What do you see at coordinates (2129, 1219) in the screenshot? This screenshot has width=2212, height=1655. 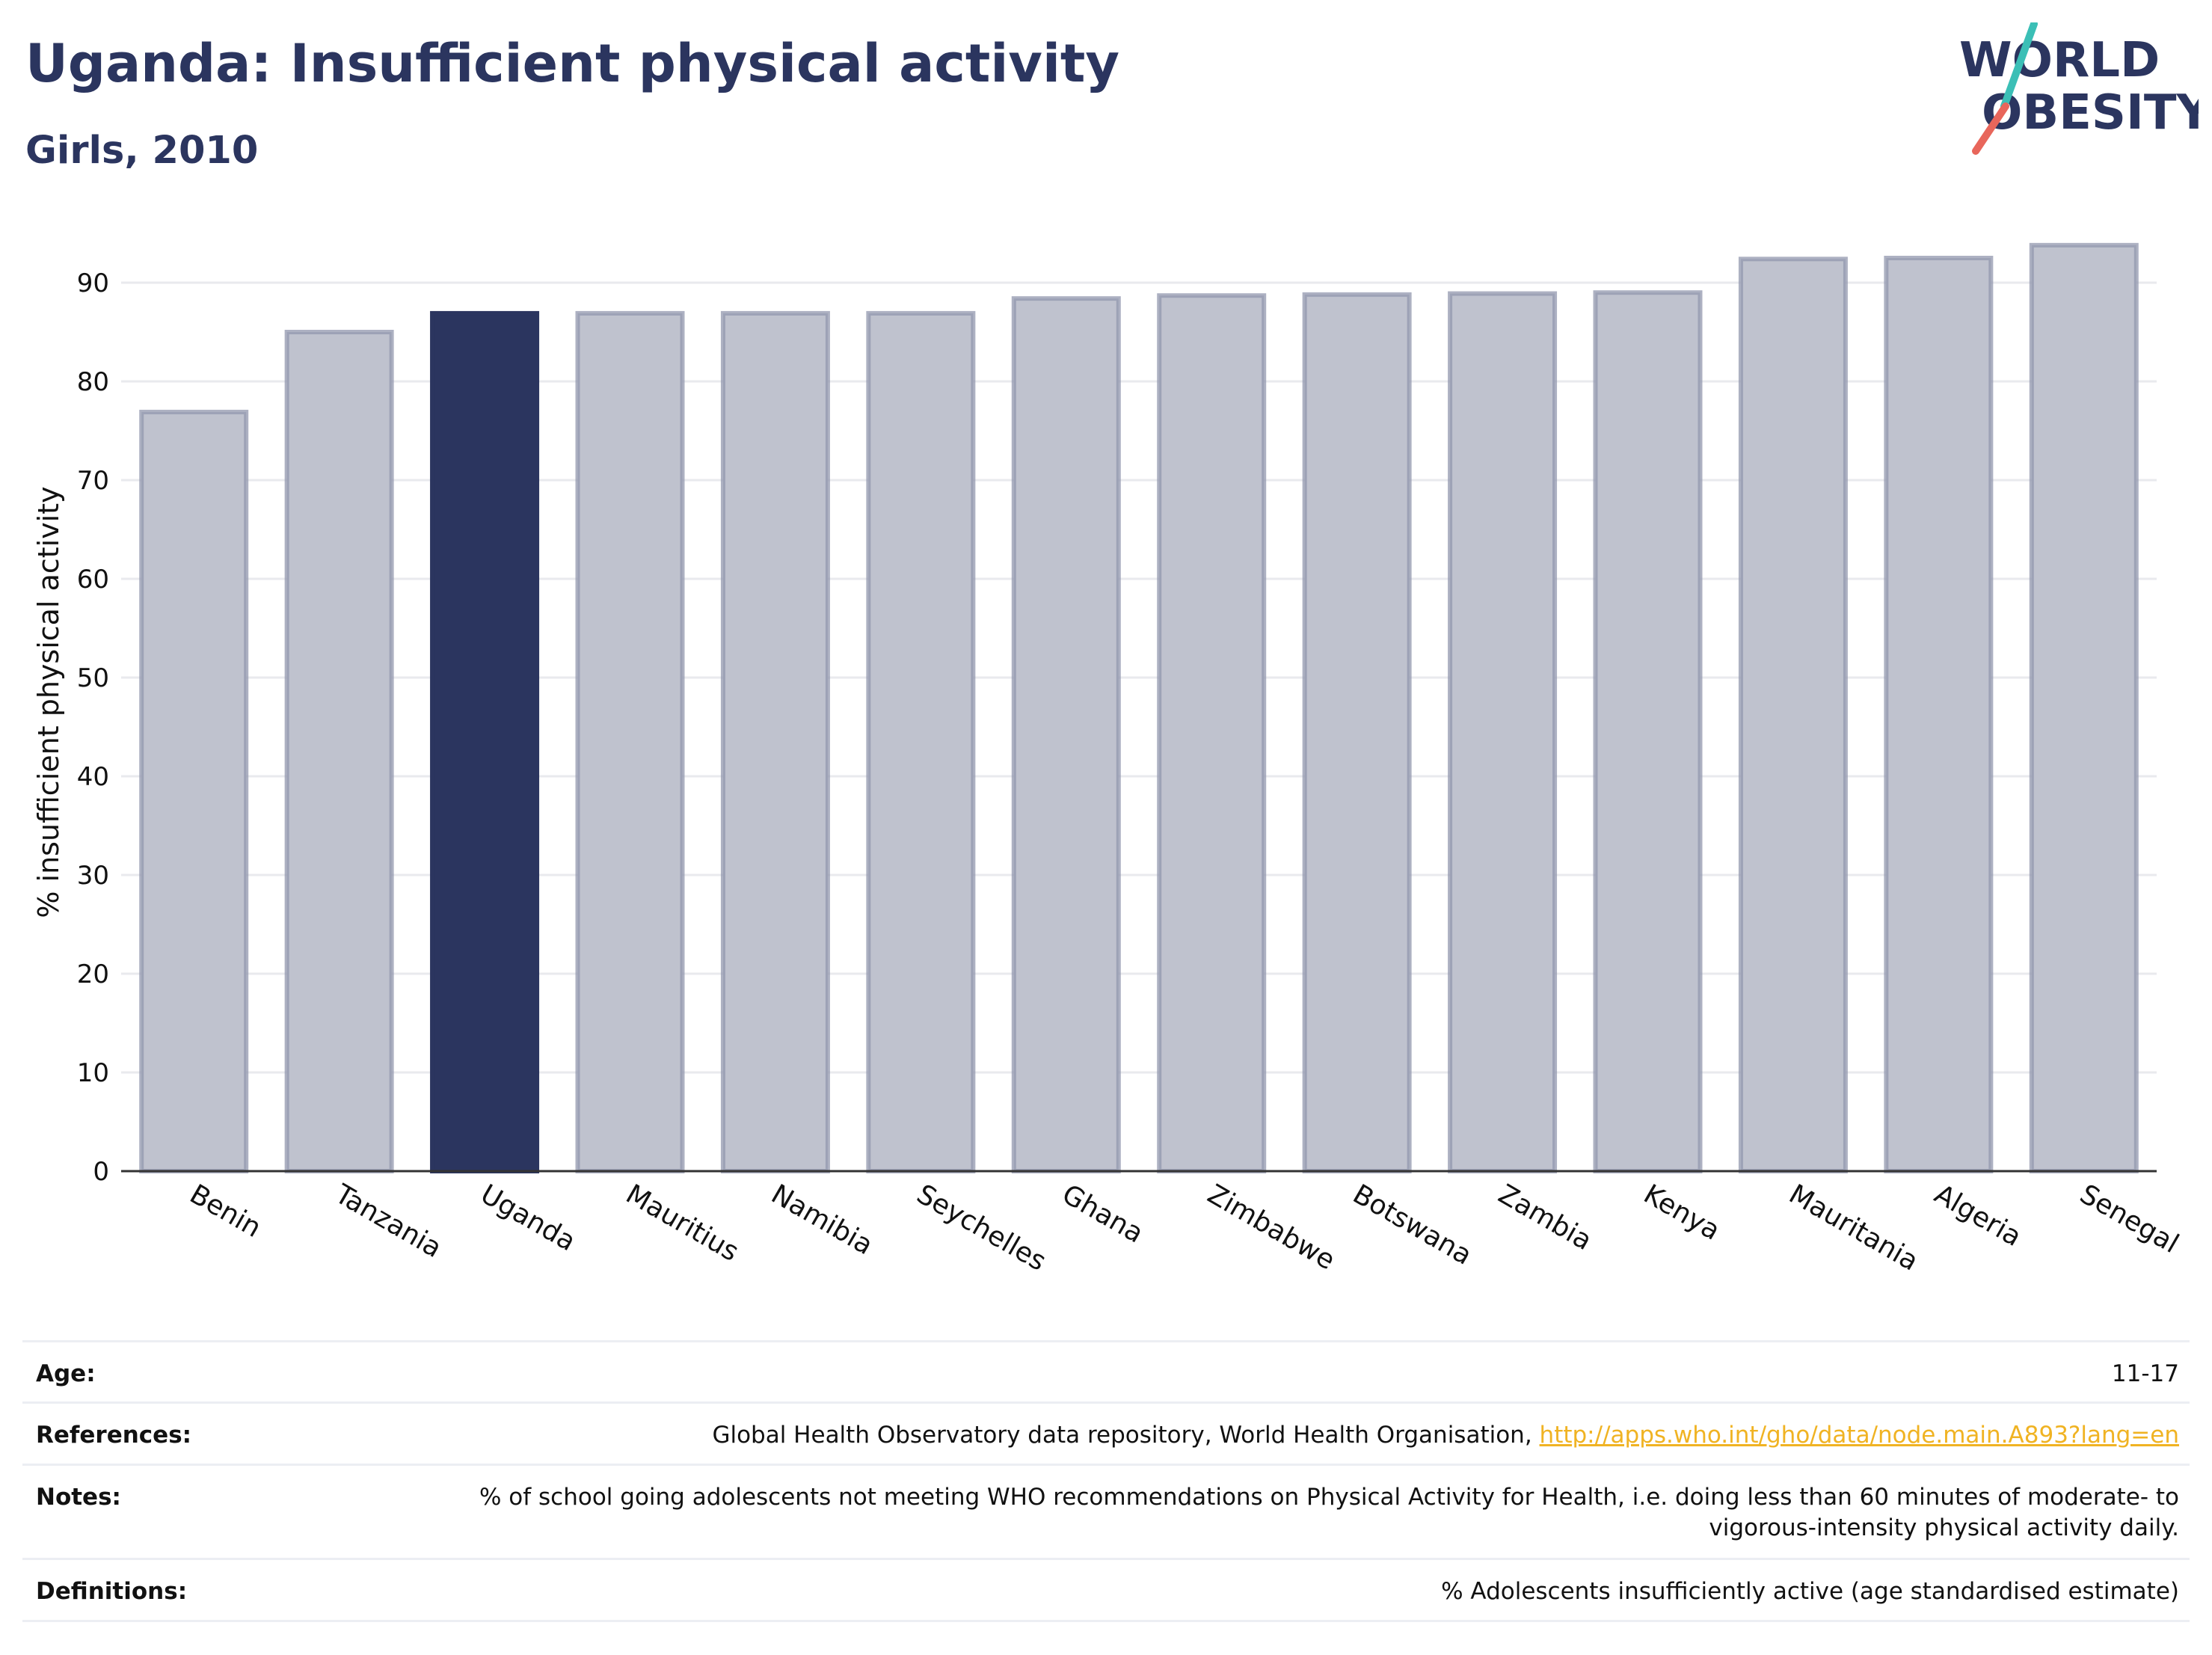 I see `x-tick-label: Senegal` at bounding box center [2129, 1219].